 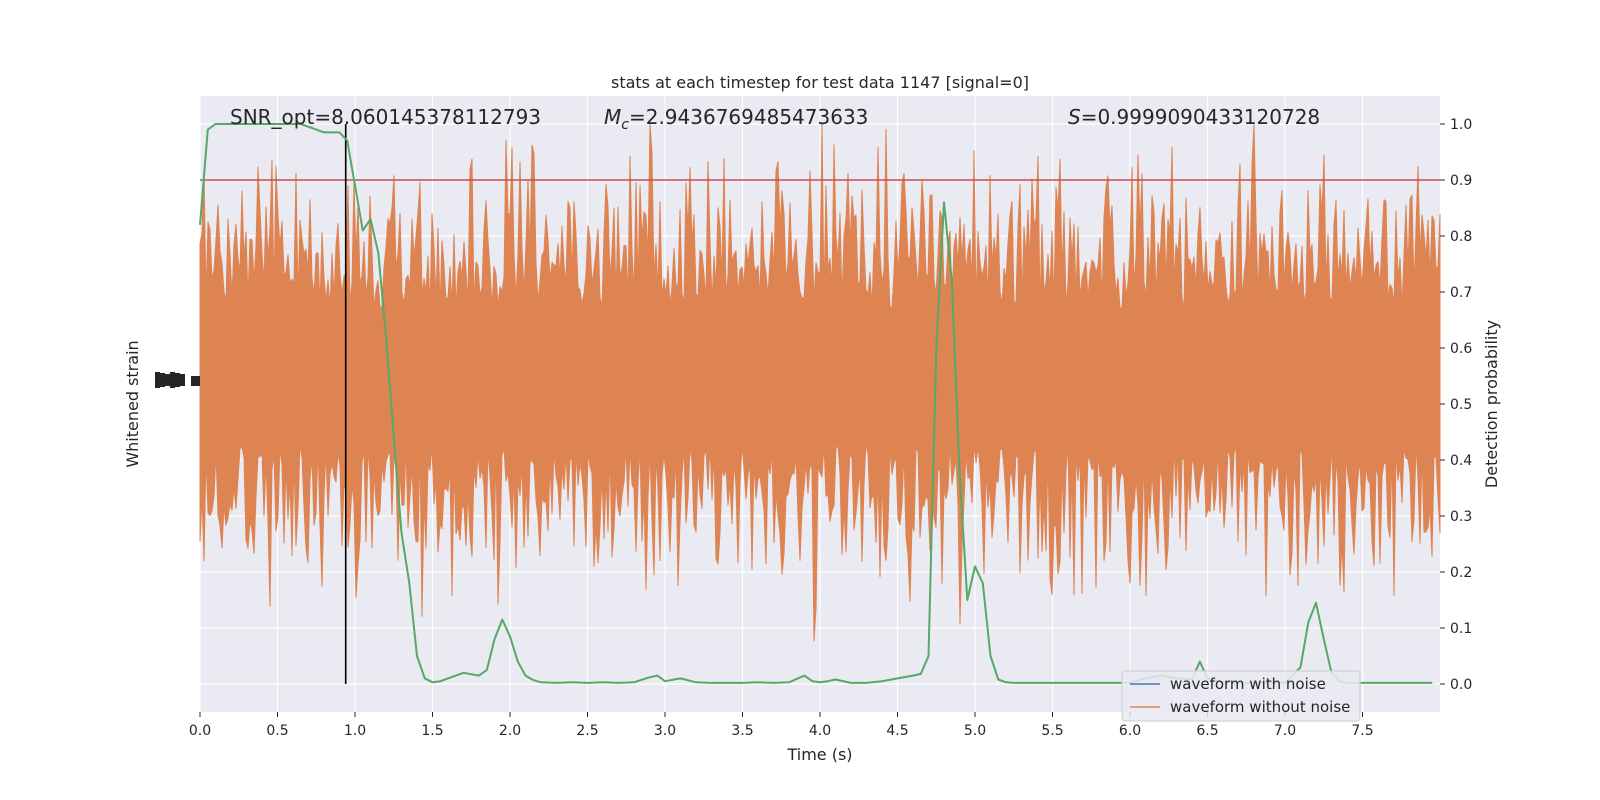 I want to click on chirp-mass-subscript: c, so click(x=625, y=125).